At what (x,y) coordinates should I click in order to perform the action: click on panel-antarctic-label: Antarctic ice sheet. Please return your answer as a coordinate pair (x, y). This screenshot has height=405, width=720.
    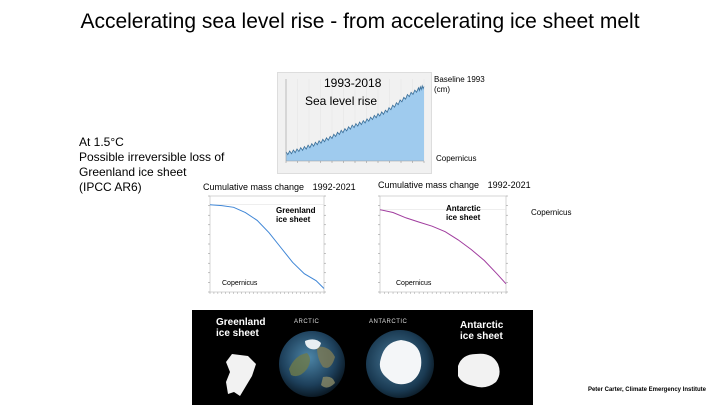
    Looking at the image, I should click on (481, 331).